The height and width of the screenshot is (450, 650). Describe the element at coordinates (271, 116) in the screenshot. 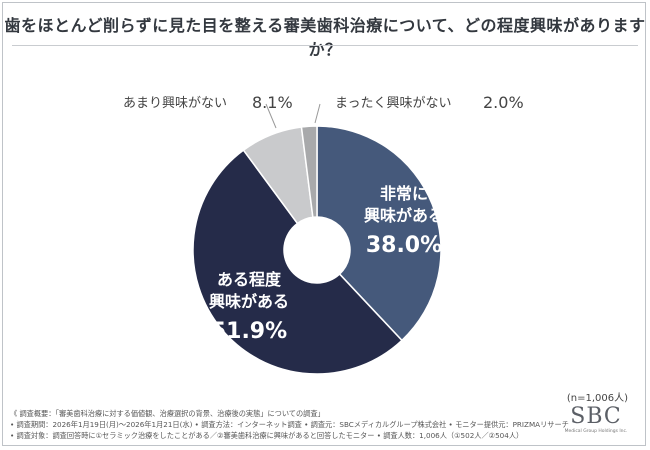

I see `leader-line-s2` at that location.